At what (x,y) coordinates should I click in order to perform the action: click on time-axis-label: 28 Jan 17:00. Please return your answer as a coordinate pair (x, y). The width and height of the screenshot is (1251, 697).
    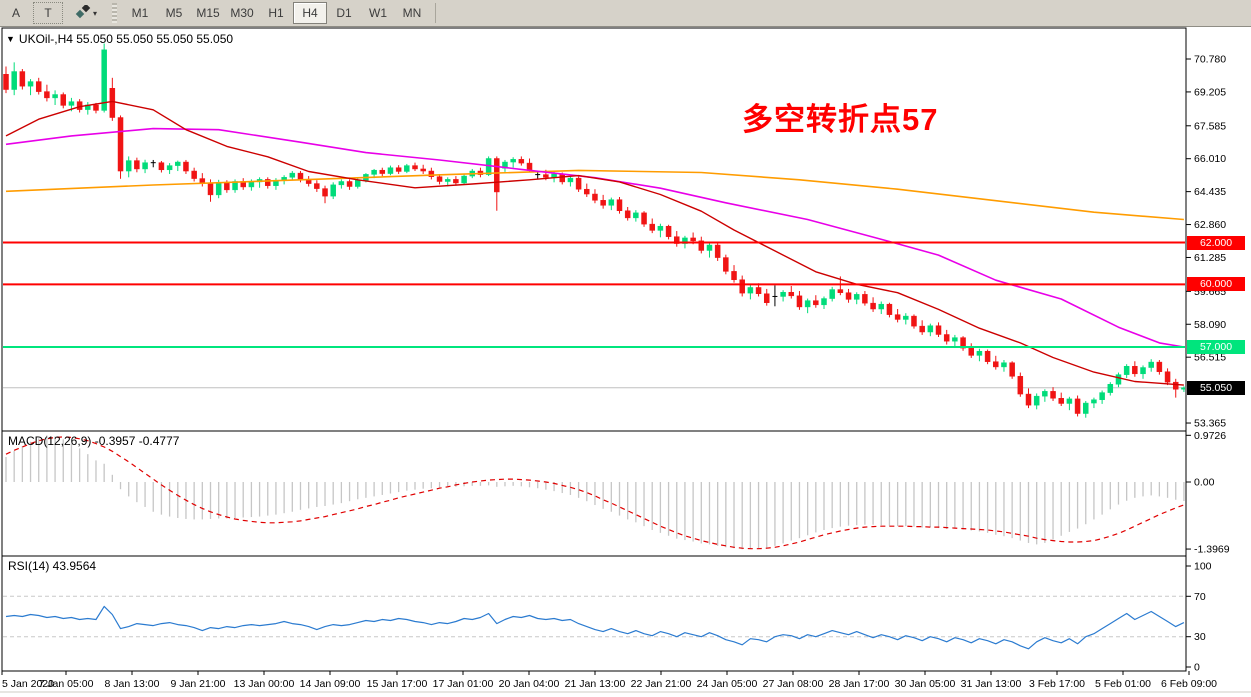
    Looking at the image, I should click on (859, 684).